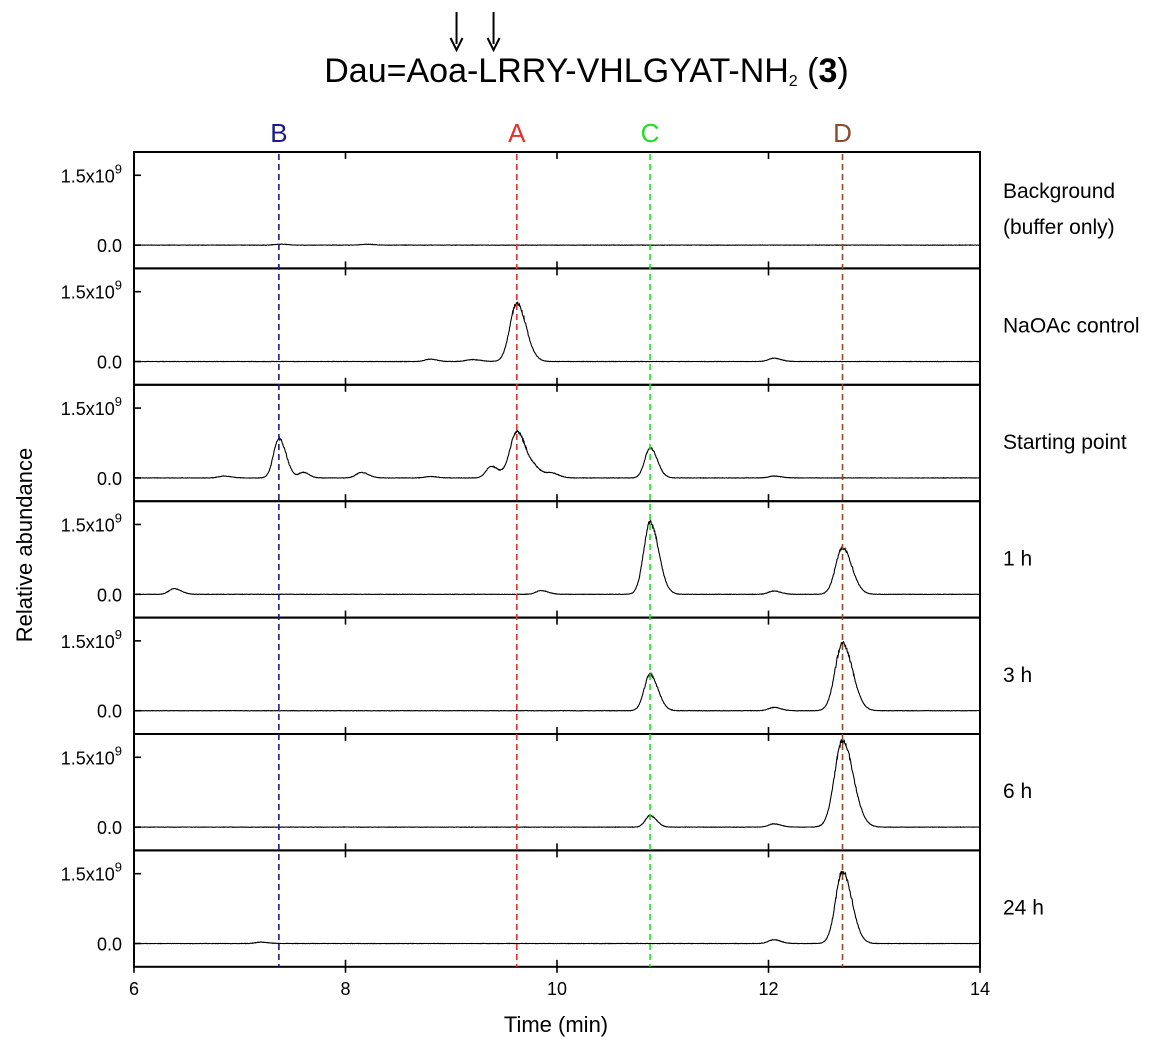 The image size is (1173, 1041). I want to click on x-axis-label: Time (min), so click(556, 1024).